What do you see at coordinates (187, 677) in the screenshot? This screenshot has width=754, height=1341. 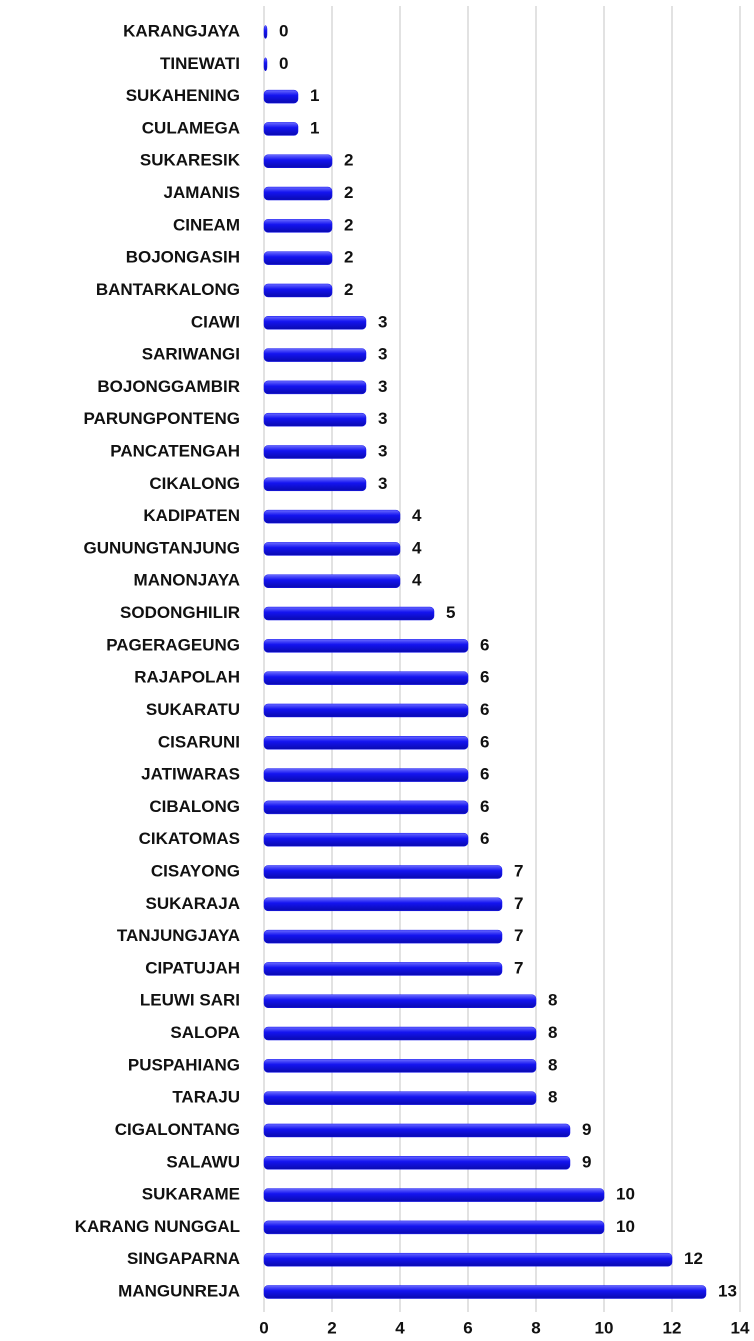 I see `y-tick-label: RAJAPOLAH` at bounding box center [187, 677].